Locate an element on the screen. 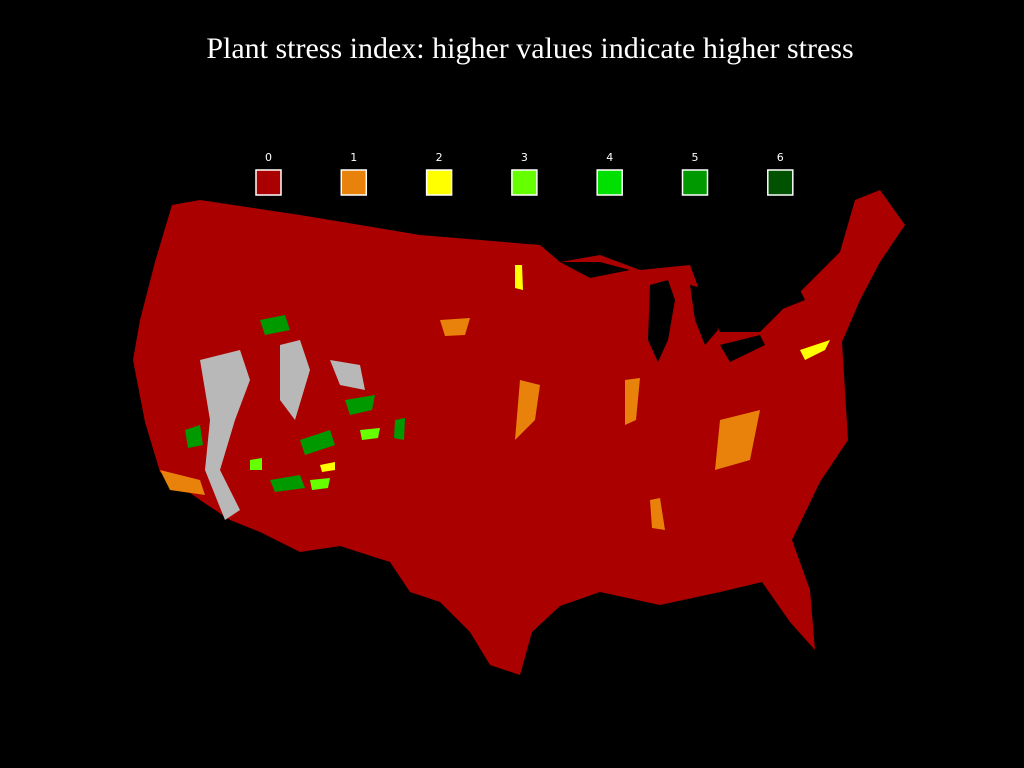  legend-label: 2 is located at coordinates (439, 157).